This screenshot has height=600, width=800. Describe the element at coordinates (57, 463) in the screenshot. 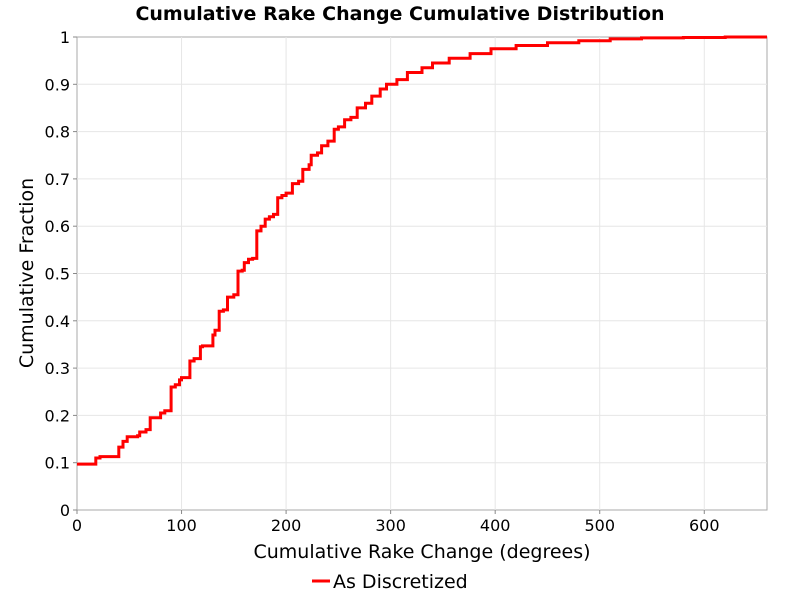

I see `y-tick-label: 0.1` at that location.